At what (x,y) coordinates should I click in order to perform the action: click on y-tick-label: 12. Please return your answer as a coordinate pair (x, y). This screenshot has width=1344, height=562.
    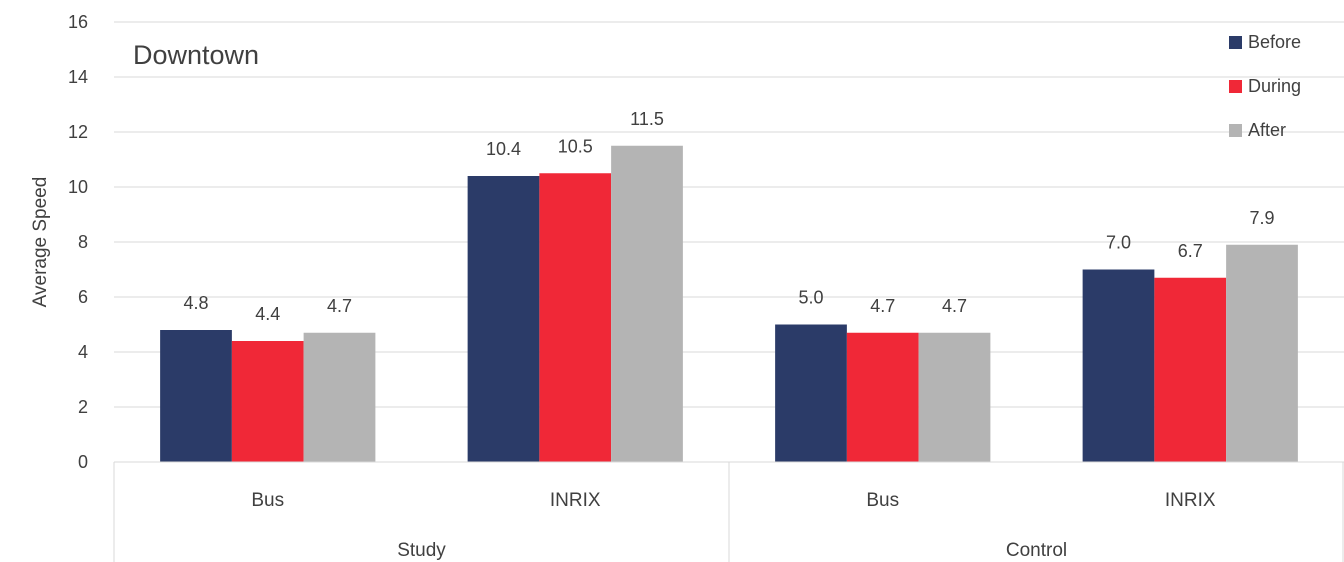
    Looking at the image, I should click on (78, 132).